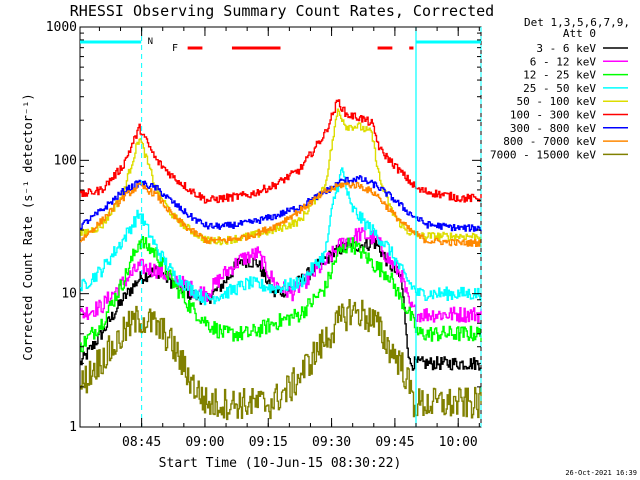 This screenshot has height=480, width=640. Describe the element at coordinates (553, 128) in the screenshot. I see `legend-label-7: 300 - 800 keV` at that location.